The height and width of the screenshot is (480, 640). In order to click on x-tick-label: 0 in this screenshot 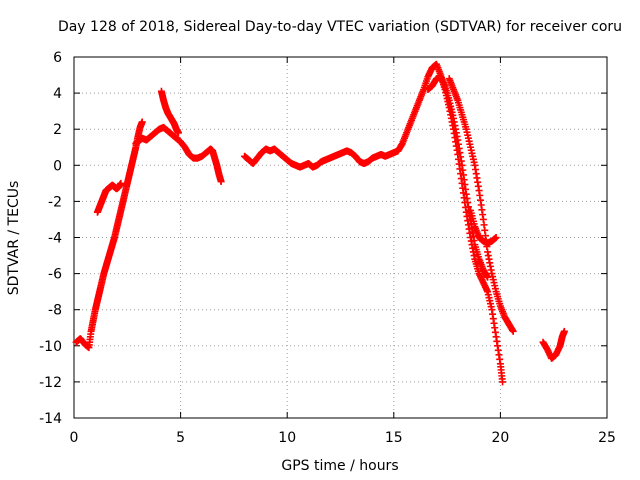, I will do `click(74, 438)`.